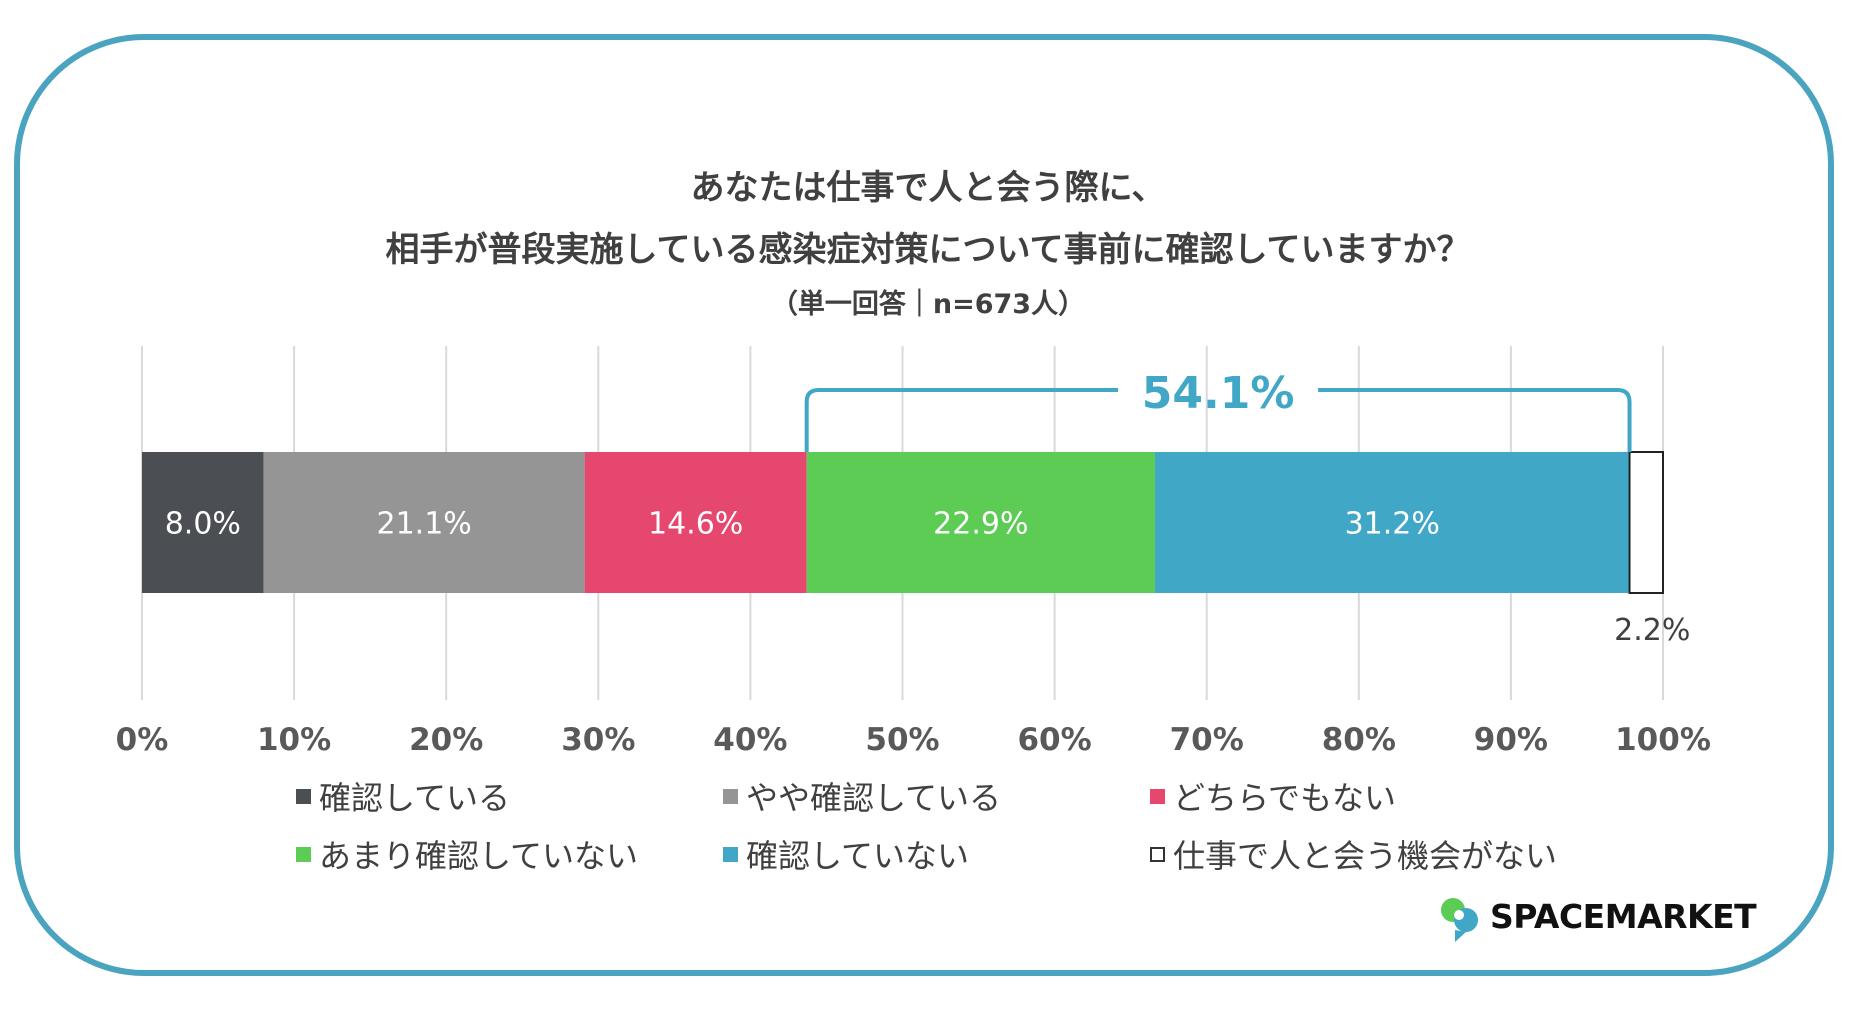  Describe the element at coordinates (750, 740) in the screenshot. I see `x-tick-label: 40%` at that location.